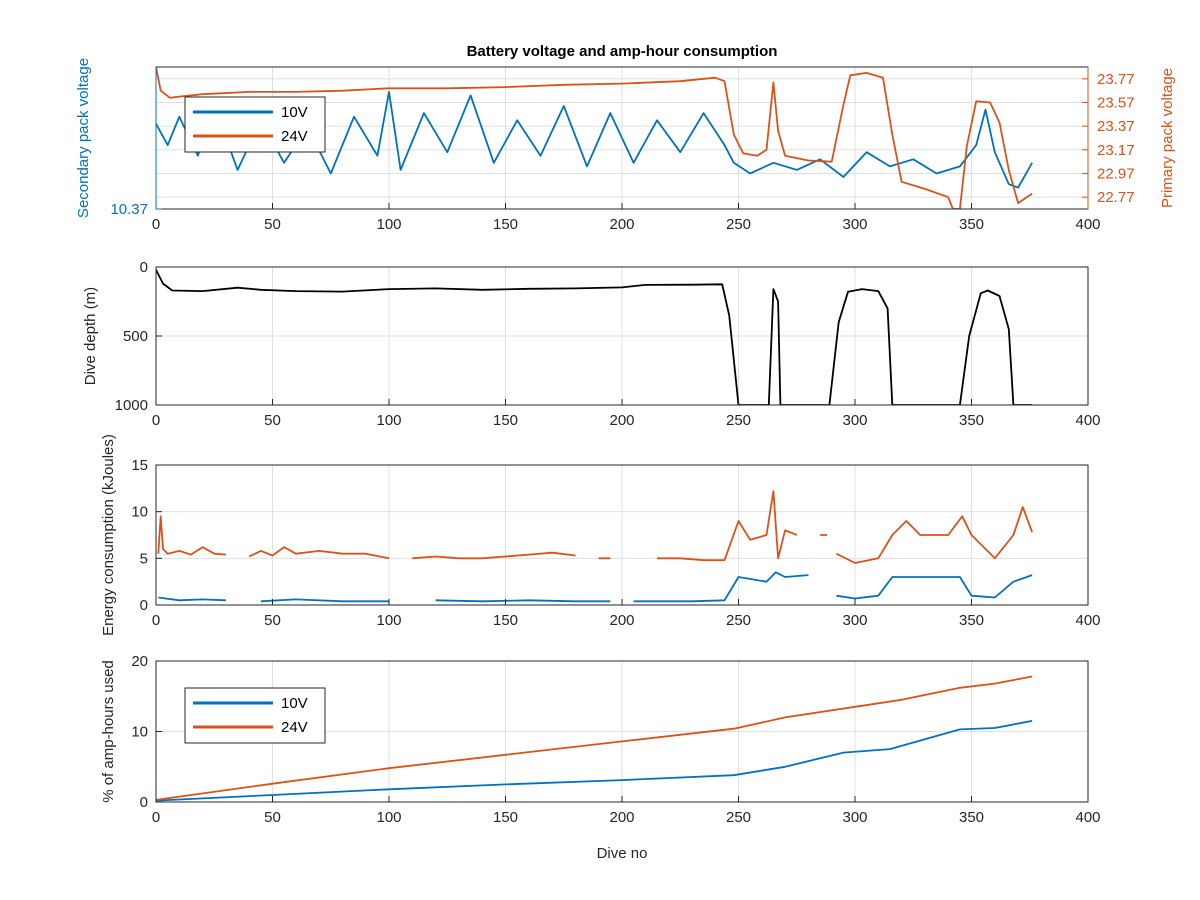 The image size is (1200, 900). I want to click on y-axis-label: Dive depth (m), so click(90, 336).